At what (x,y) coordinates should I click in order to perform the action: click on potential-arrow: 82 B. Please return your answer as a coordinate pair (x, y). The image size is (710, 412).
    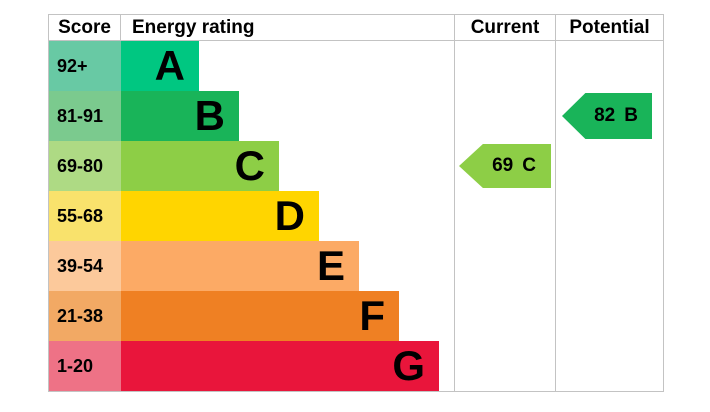
    Looking at the image, I should click on (607, 116).